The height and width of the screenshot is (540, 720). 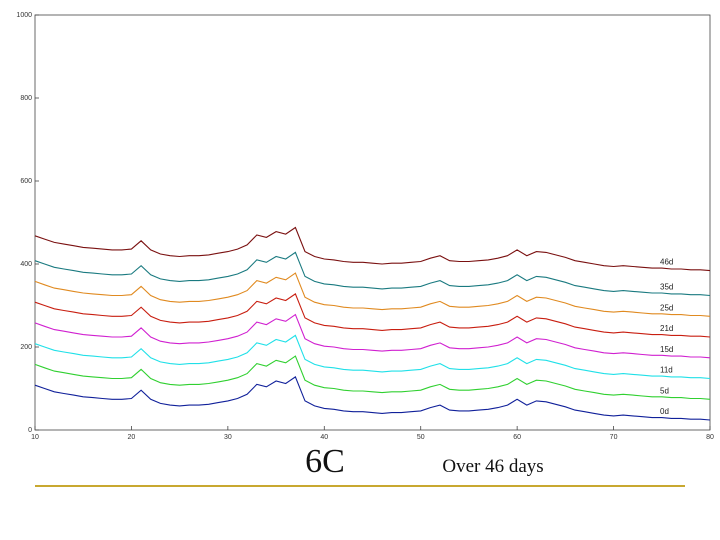 What do you see at coordinates (664, 390) in the screenshot?
I see `series-label: 5d` at bounding box center [664, 390].